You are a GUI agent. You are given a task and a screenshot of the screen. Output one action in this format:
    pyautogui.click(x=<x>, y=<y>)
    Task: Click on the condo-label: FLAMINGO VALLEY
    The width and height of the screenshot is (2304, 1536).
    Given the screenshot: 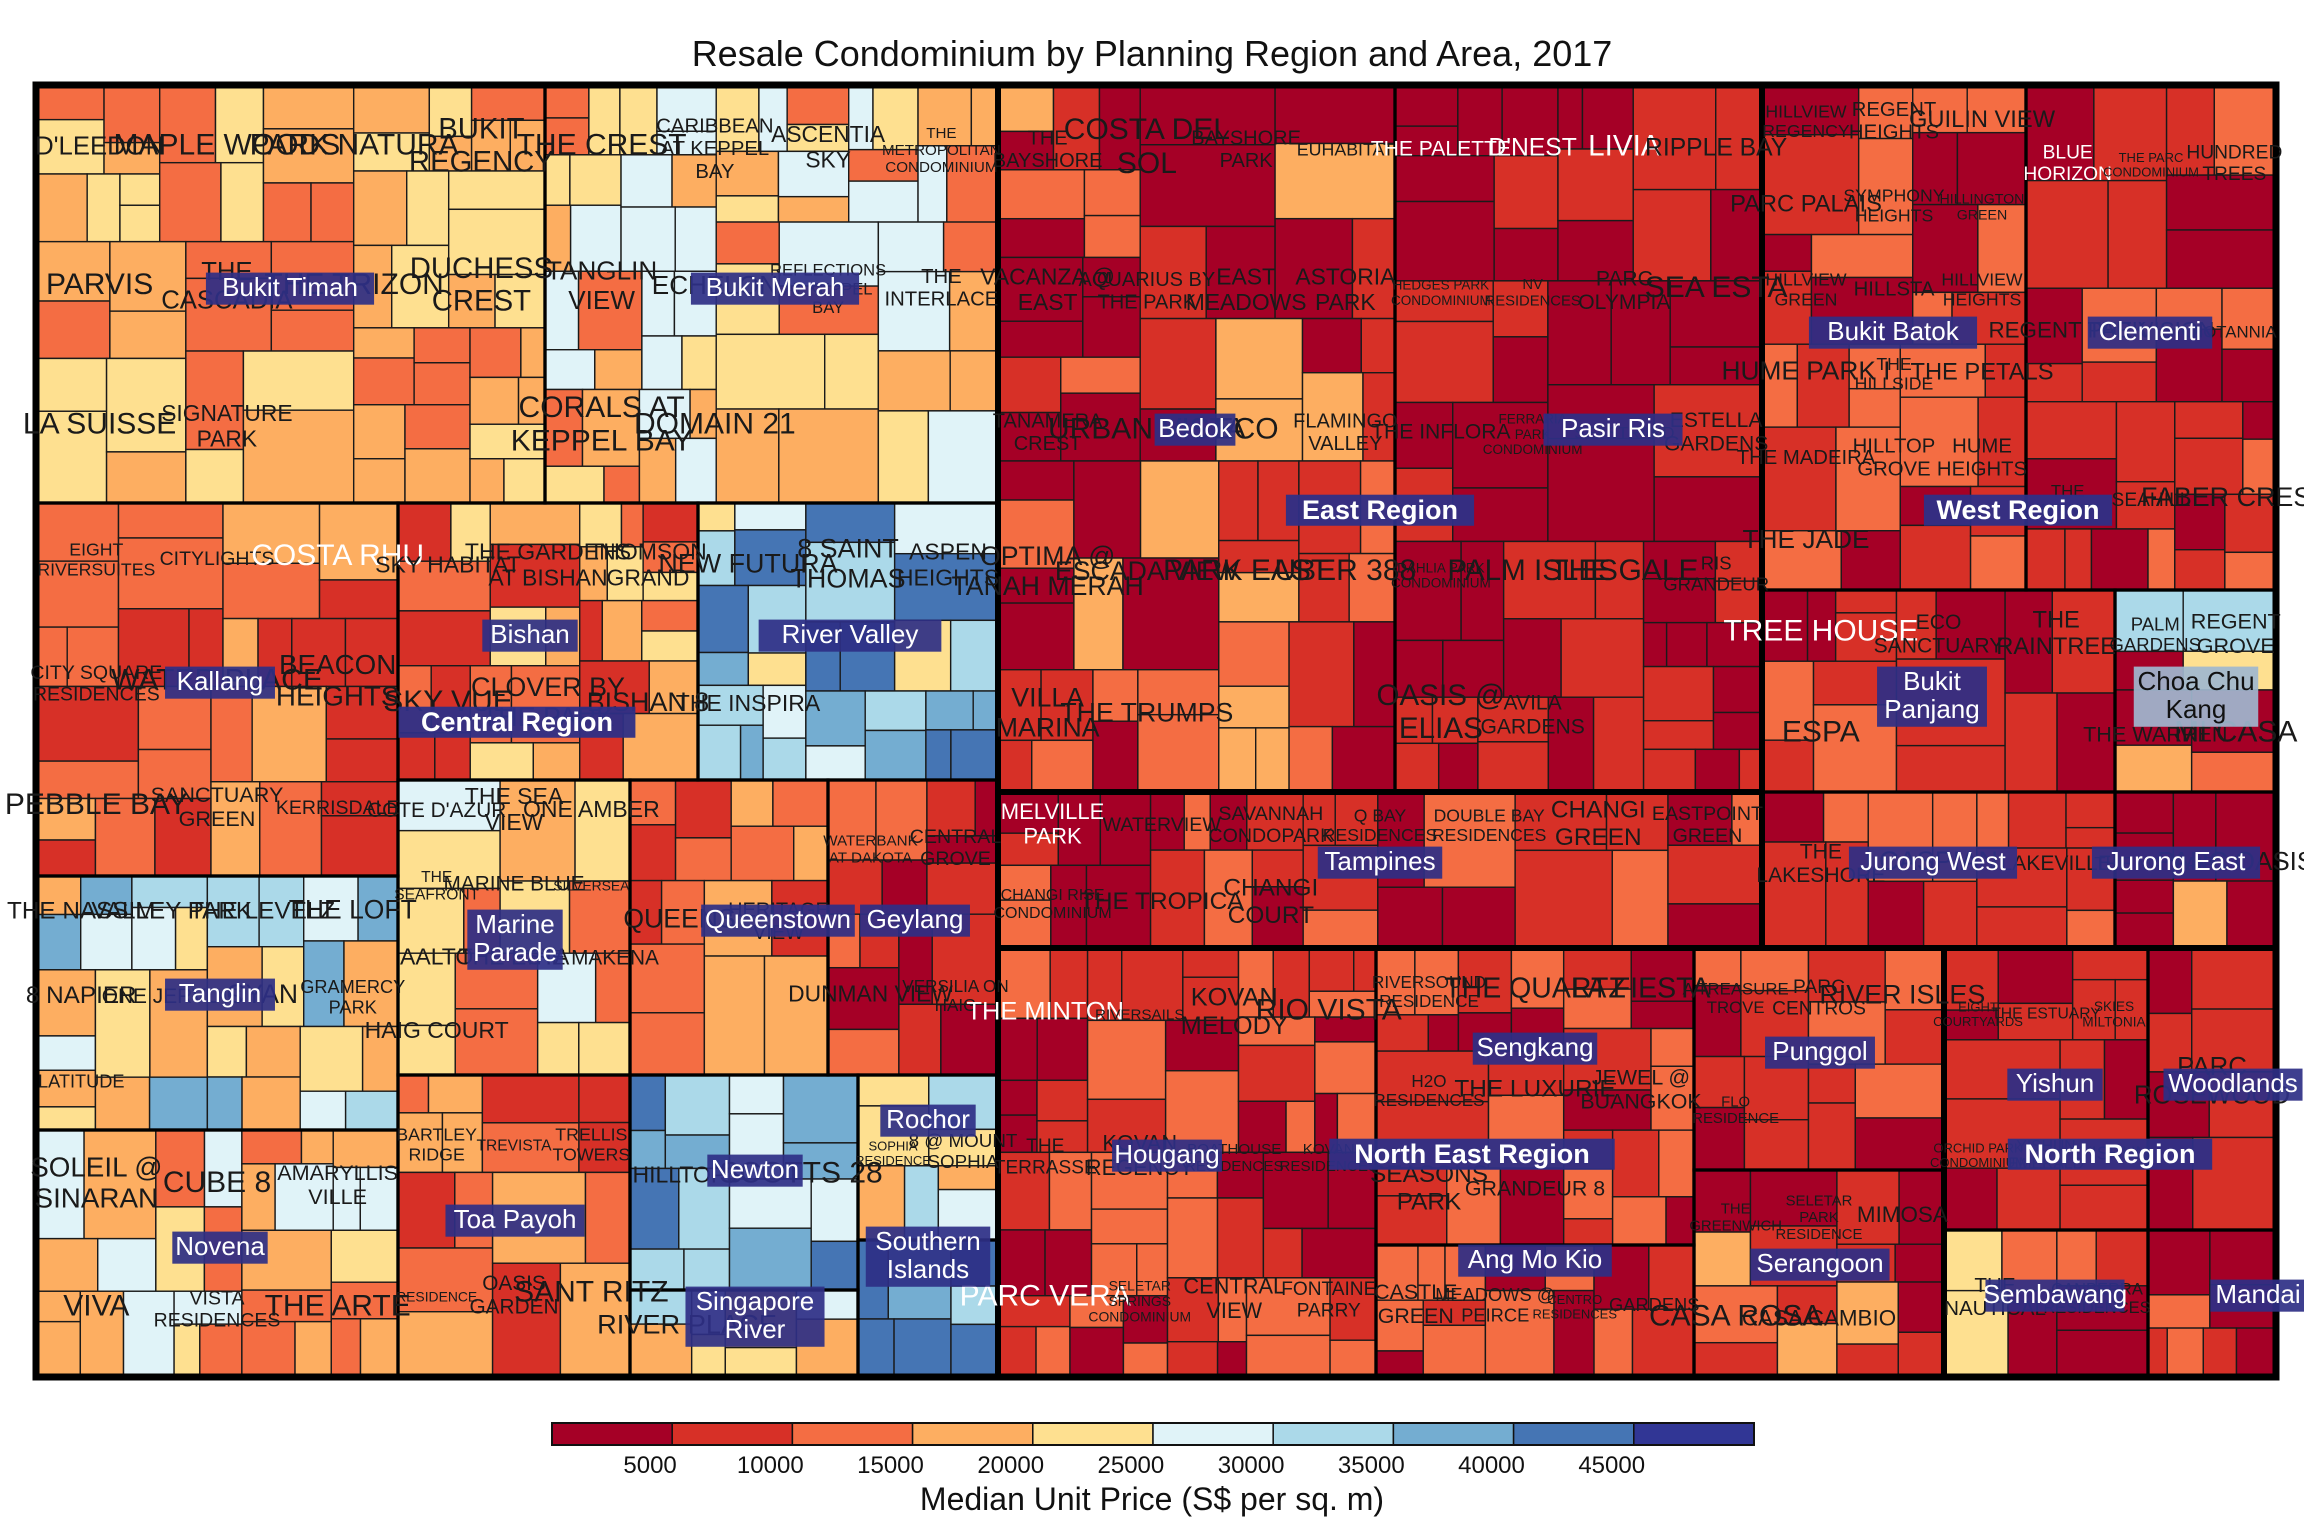 What is the action you would take?
    pyautogui.click(x=1345, y=432)
    